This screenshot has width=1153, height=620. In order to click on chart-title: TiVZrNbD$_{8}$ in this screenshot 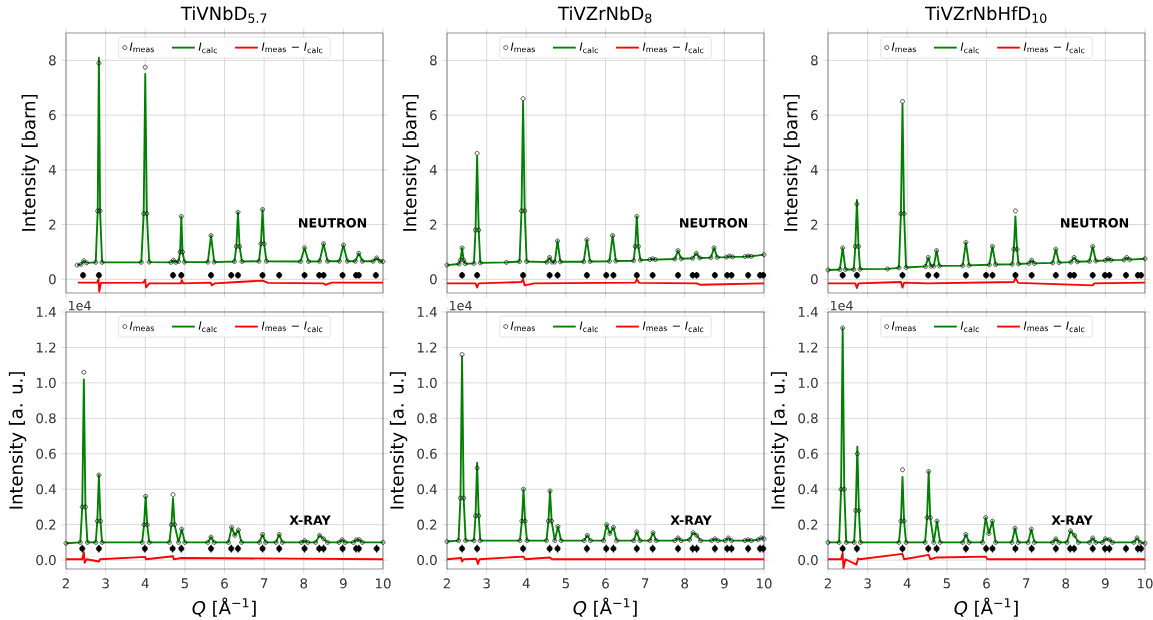, I will do `click(604, 14)`.